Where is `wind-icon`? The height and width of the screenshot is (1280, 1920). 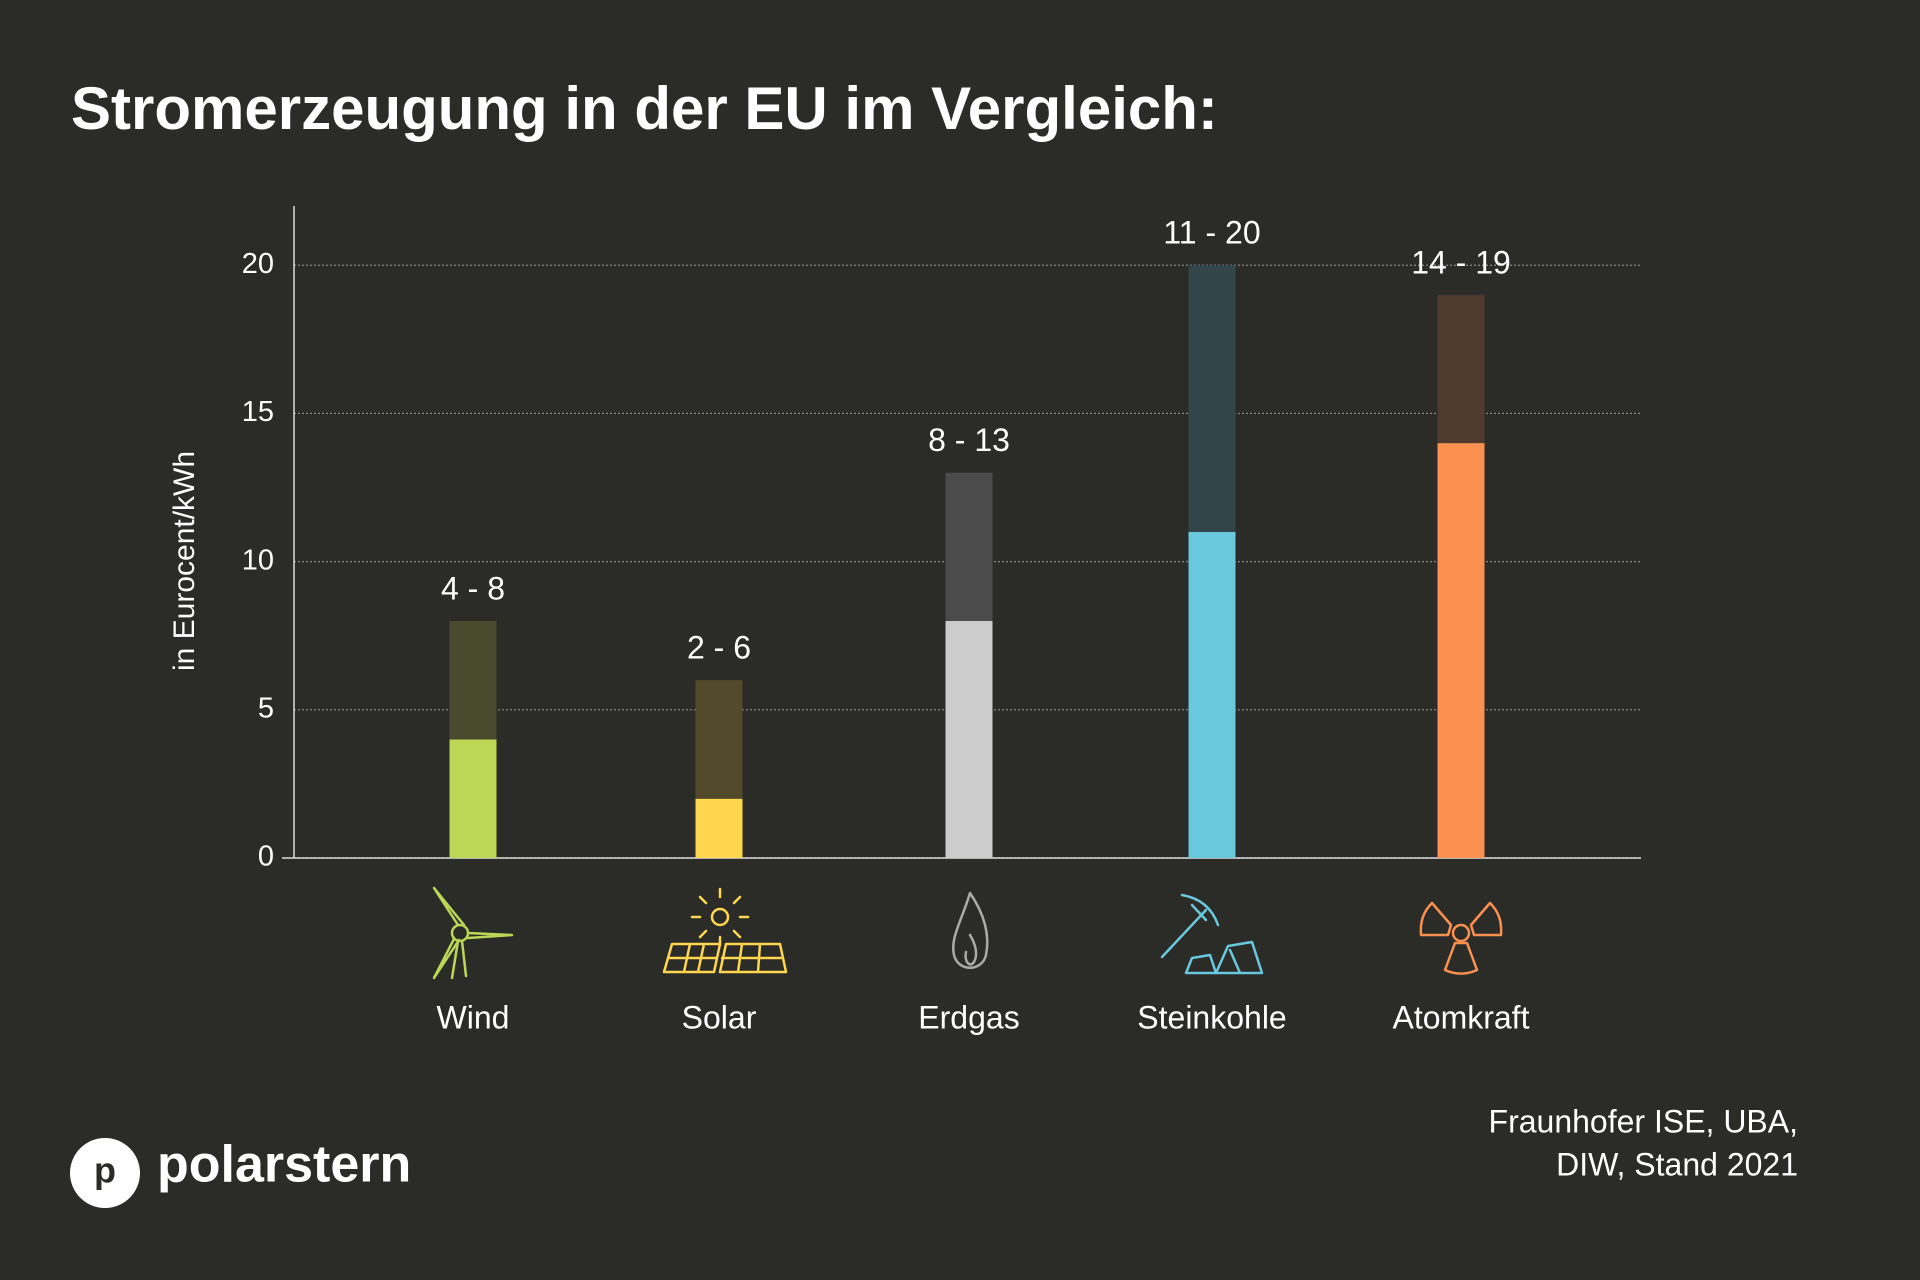
wind-icon is located at coordinates (473, 933).